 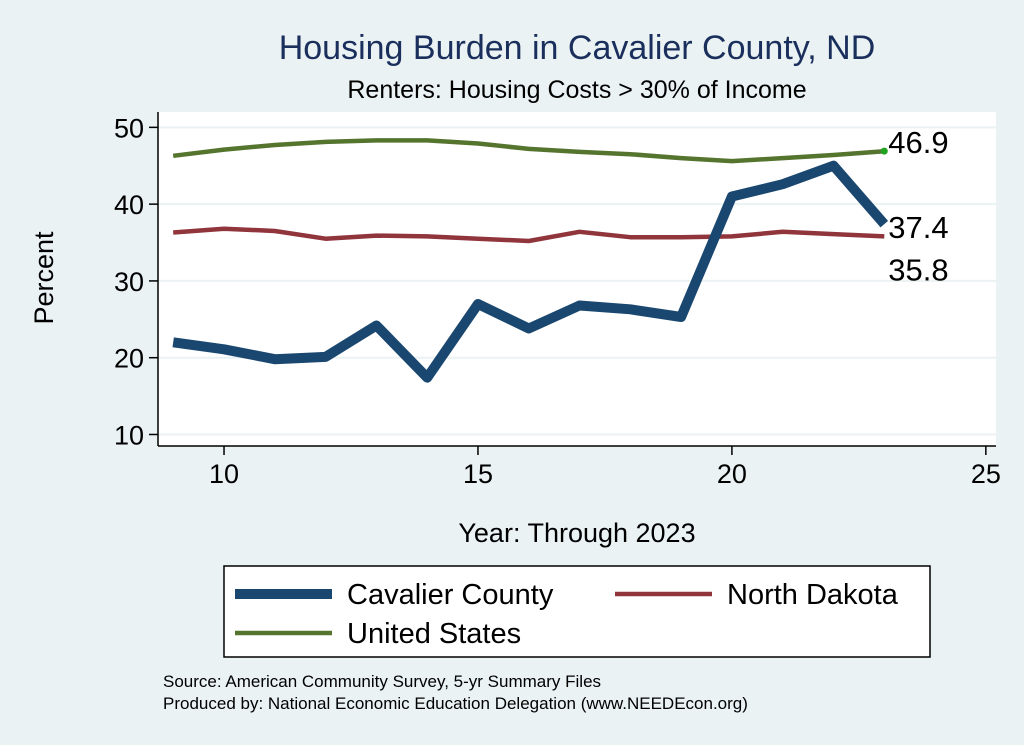 I want to click on legend-box, so click(x=577, y=611).